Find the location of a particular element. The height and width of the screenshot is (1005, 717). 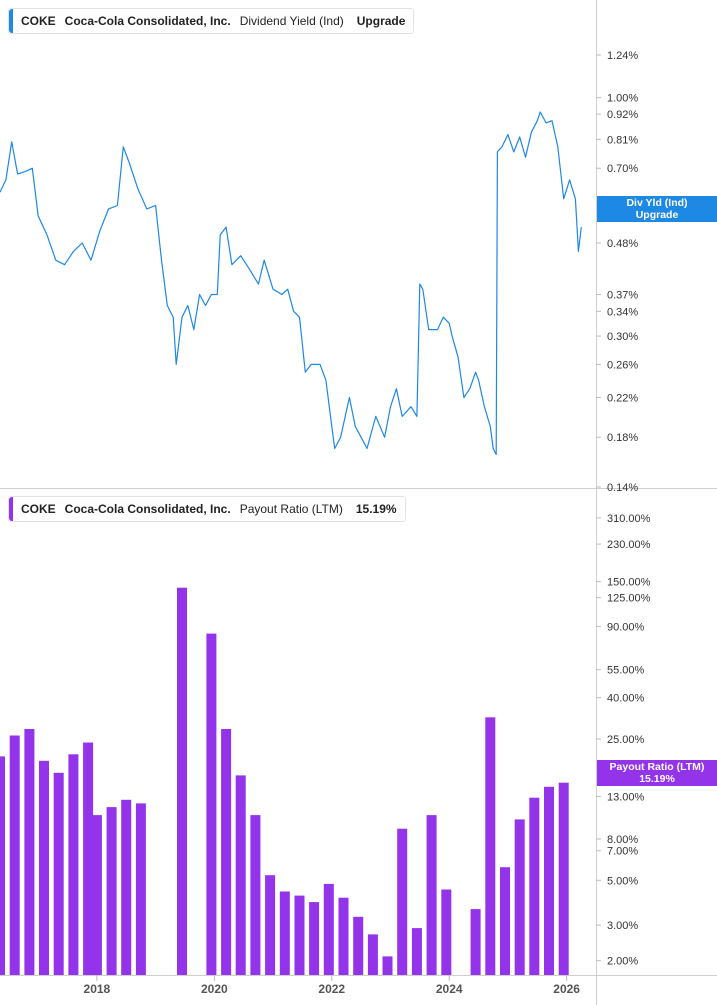

dividend-yield-tag-title: Div Yld (Ind) is located at coordinates (657, 203).